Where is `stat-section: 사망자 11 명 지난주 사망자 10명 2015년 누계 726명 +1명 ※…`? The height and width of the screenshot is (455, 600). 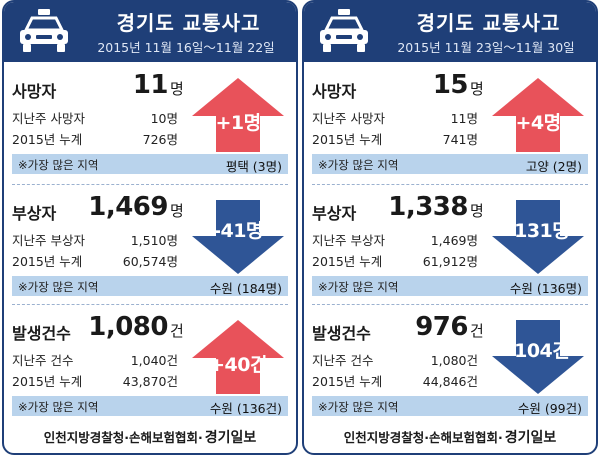
stat-section: 사망자 11 명 지난주 사망자 10명 2015년 누계 726명 +1명 ※… is located at coordinates (150, 131).